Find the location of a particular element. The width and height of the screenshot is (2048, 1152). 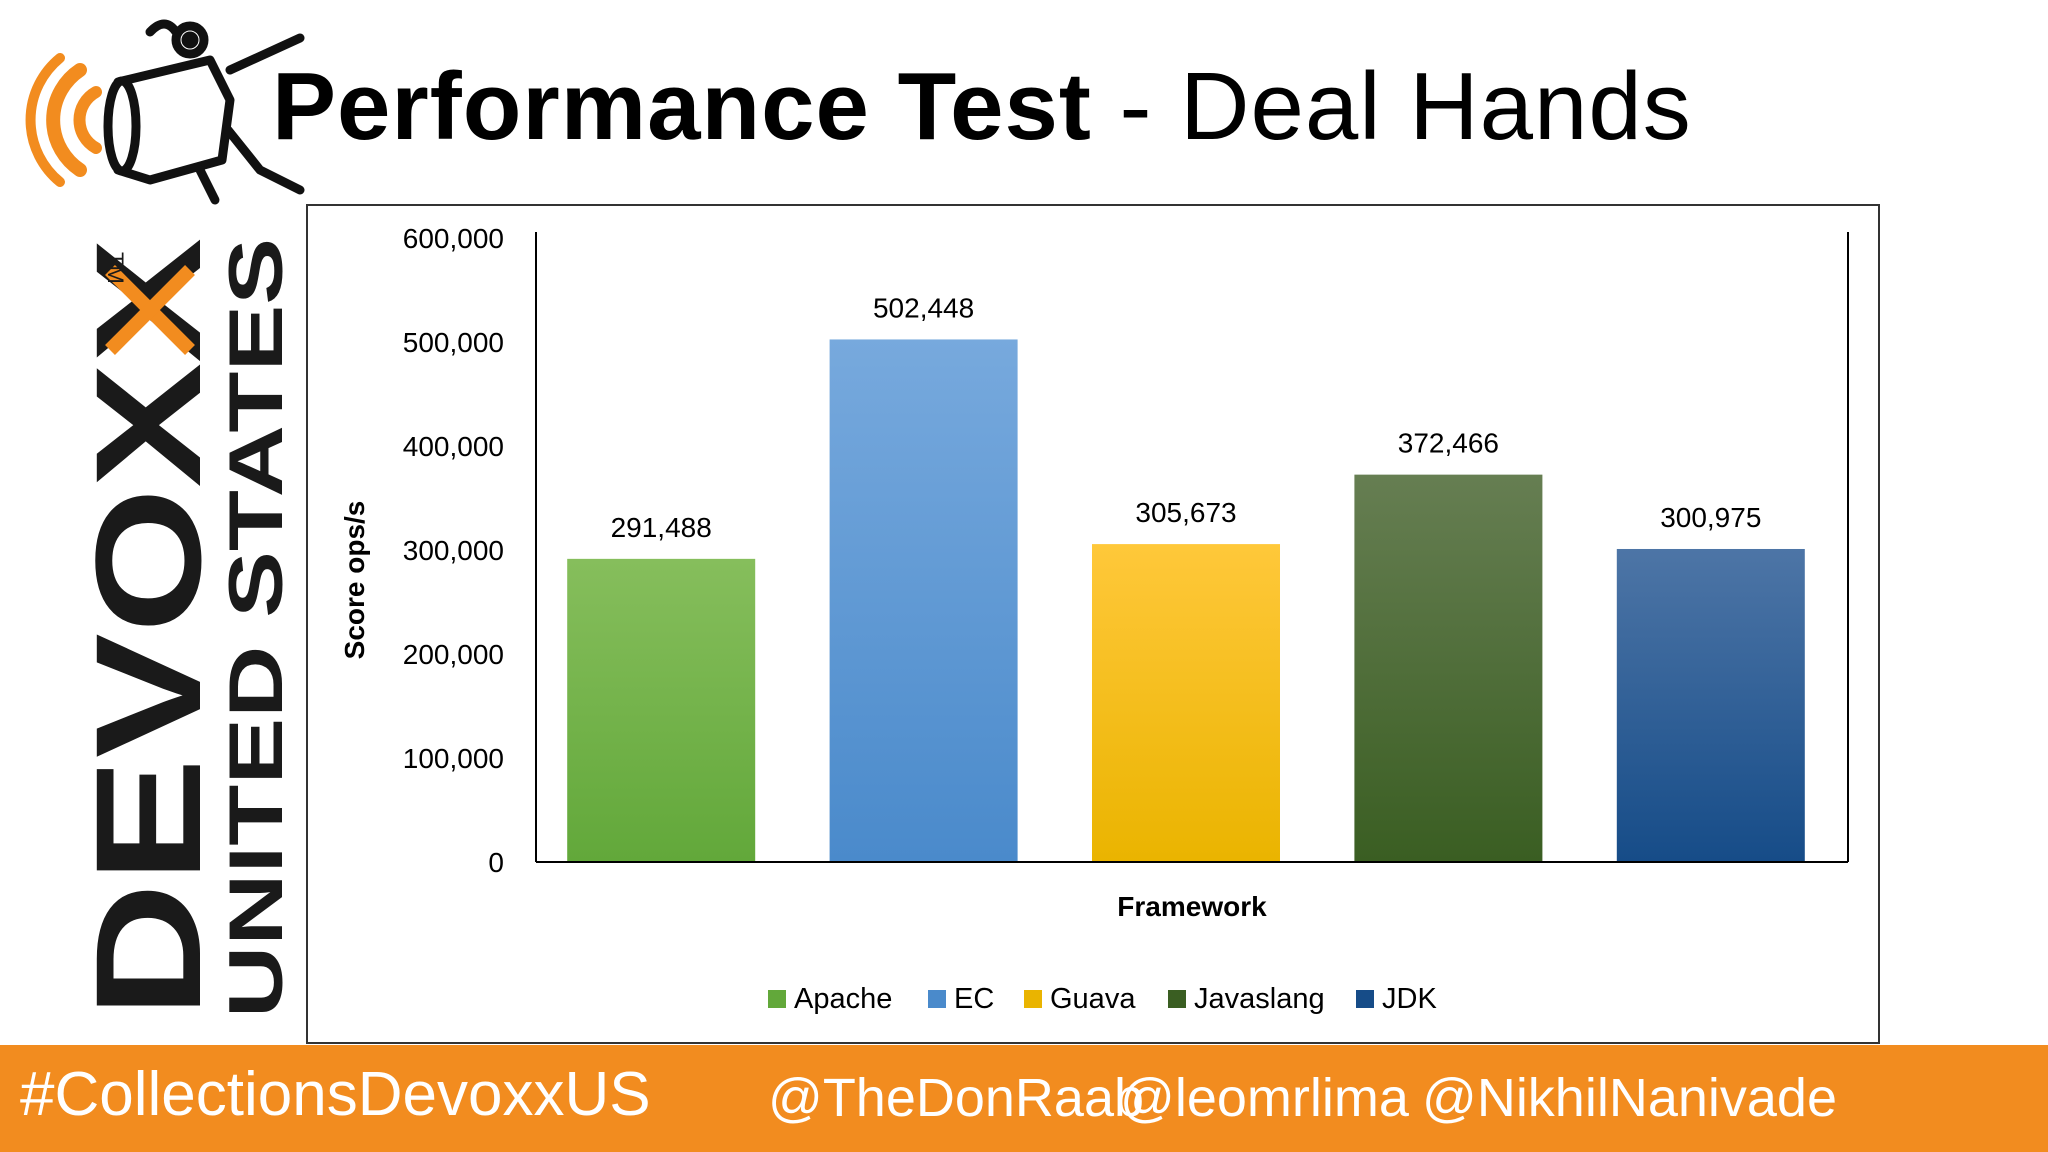

x-axis-label: Framework is located at coordinates (1192, 906).